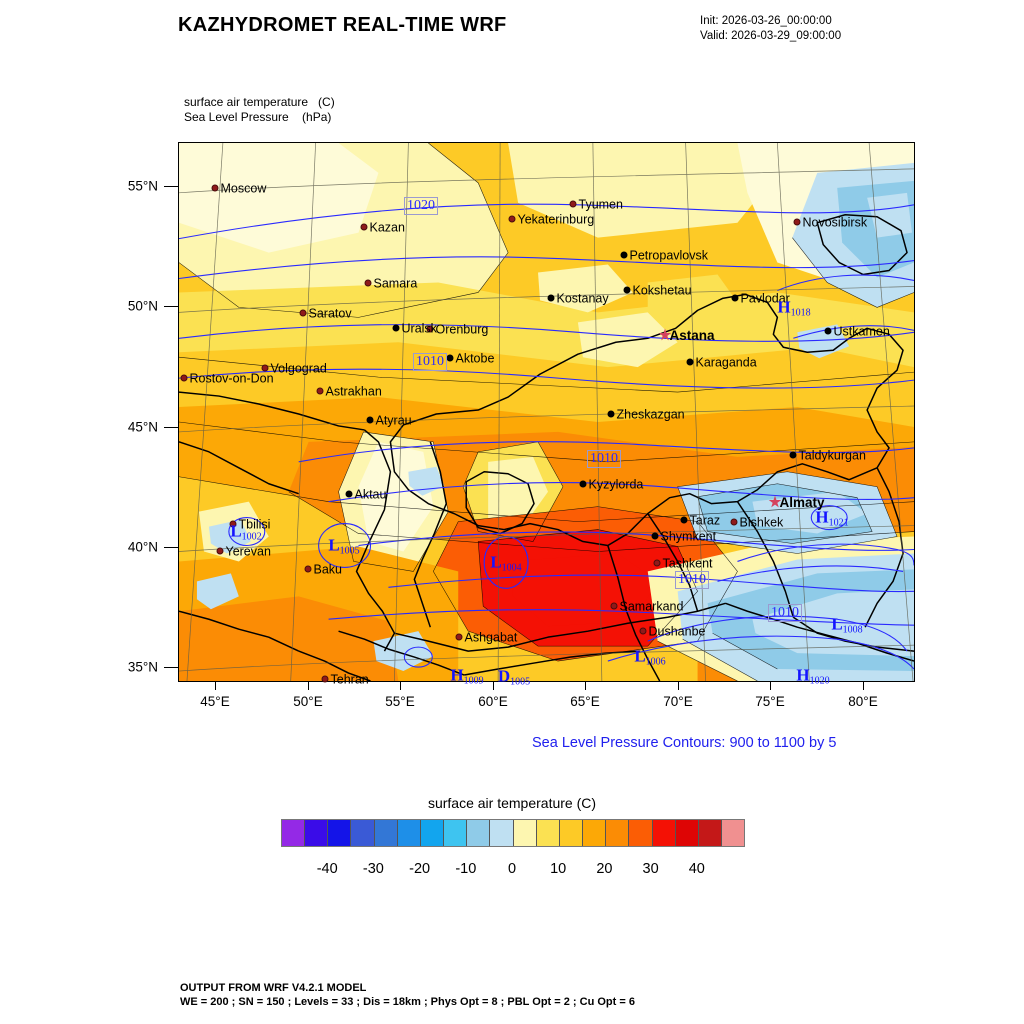  I want to click on pressure-system-value: 1005, so click(349, 551).